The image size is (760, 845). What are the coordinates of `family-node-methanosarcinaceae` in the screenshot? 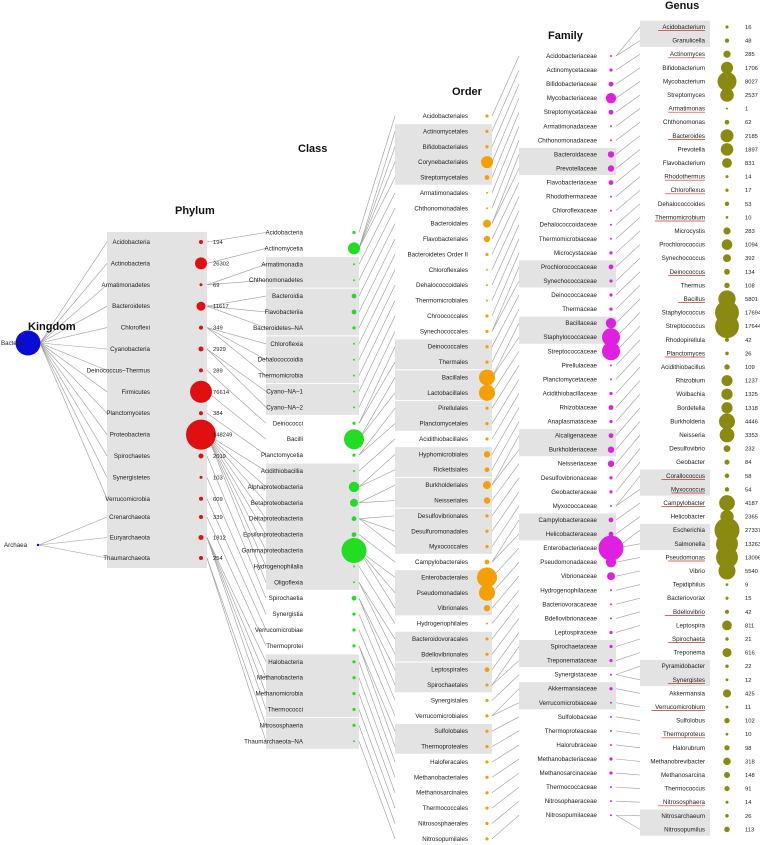 It's located at (611, 773).